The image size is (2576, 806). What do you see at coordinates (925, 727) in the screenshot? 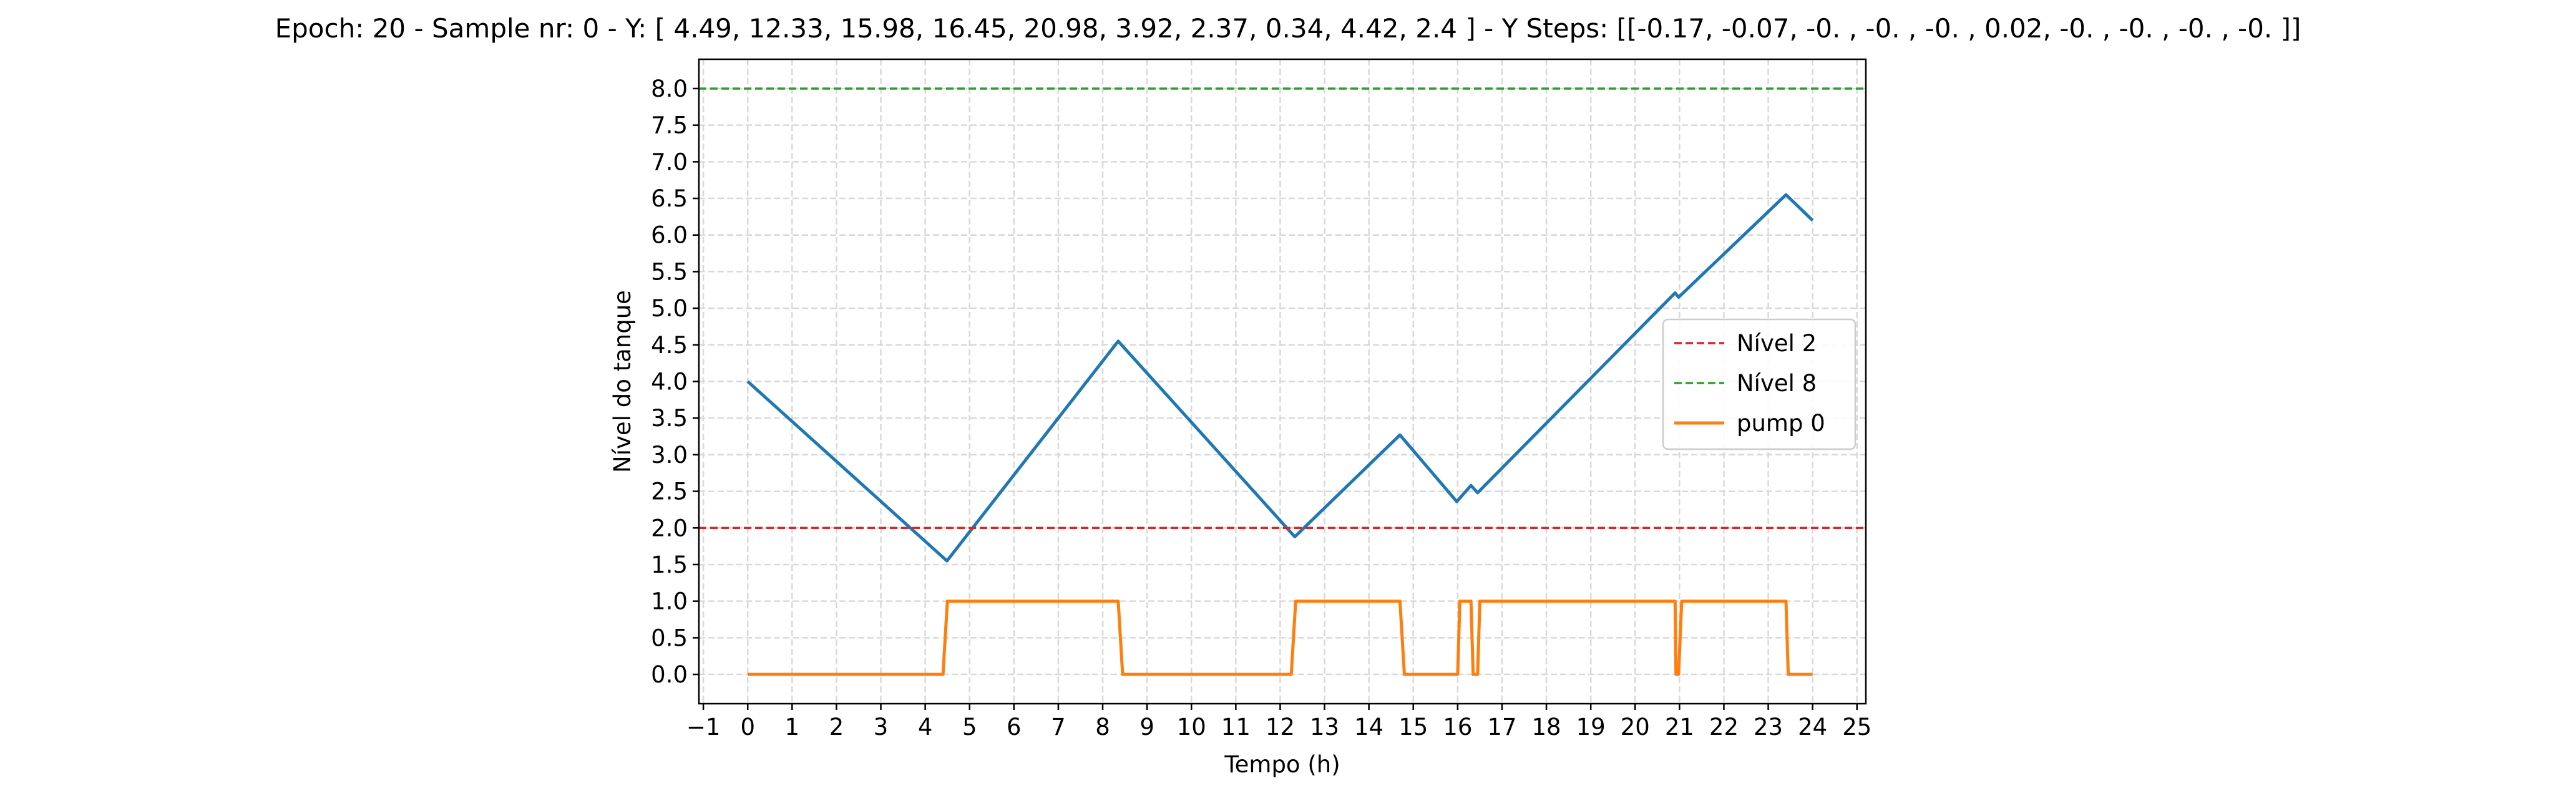
I see `x-tick-label: 4` at bounding box center [925, 727].